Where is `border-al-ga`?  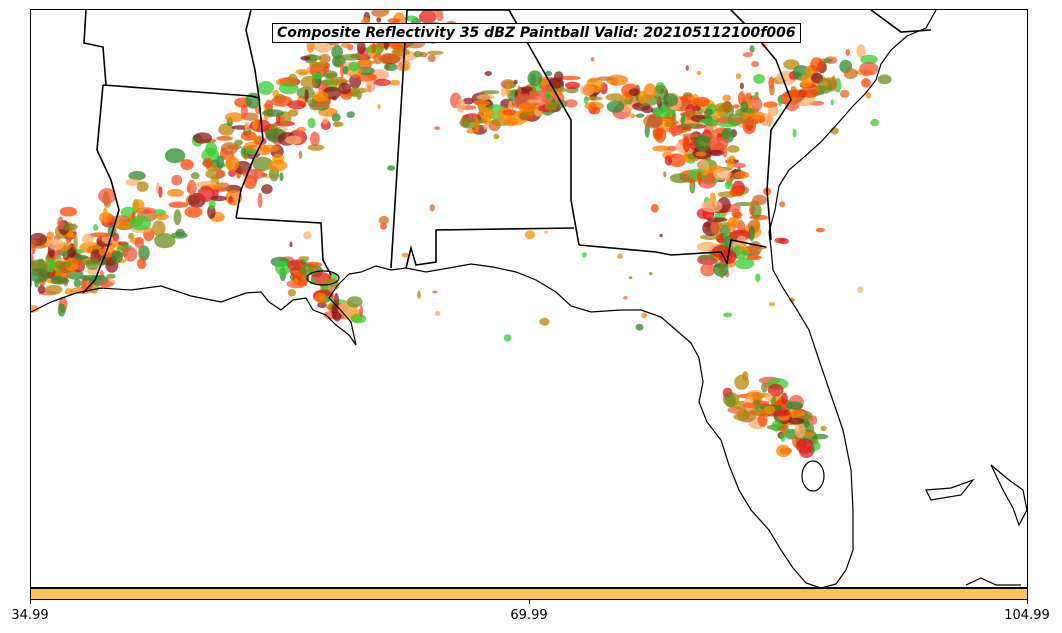 border-al-ga is located at coordinates (544, 128).